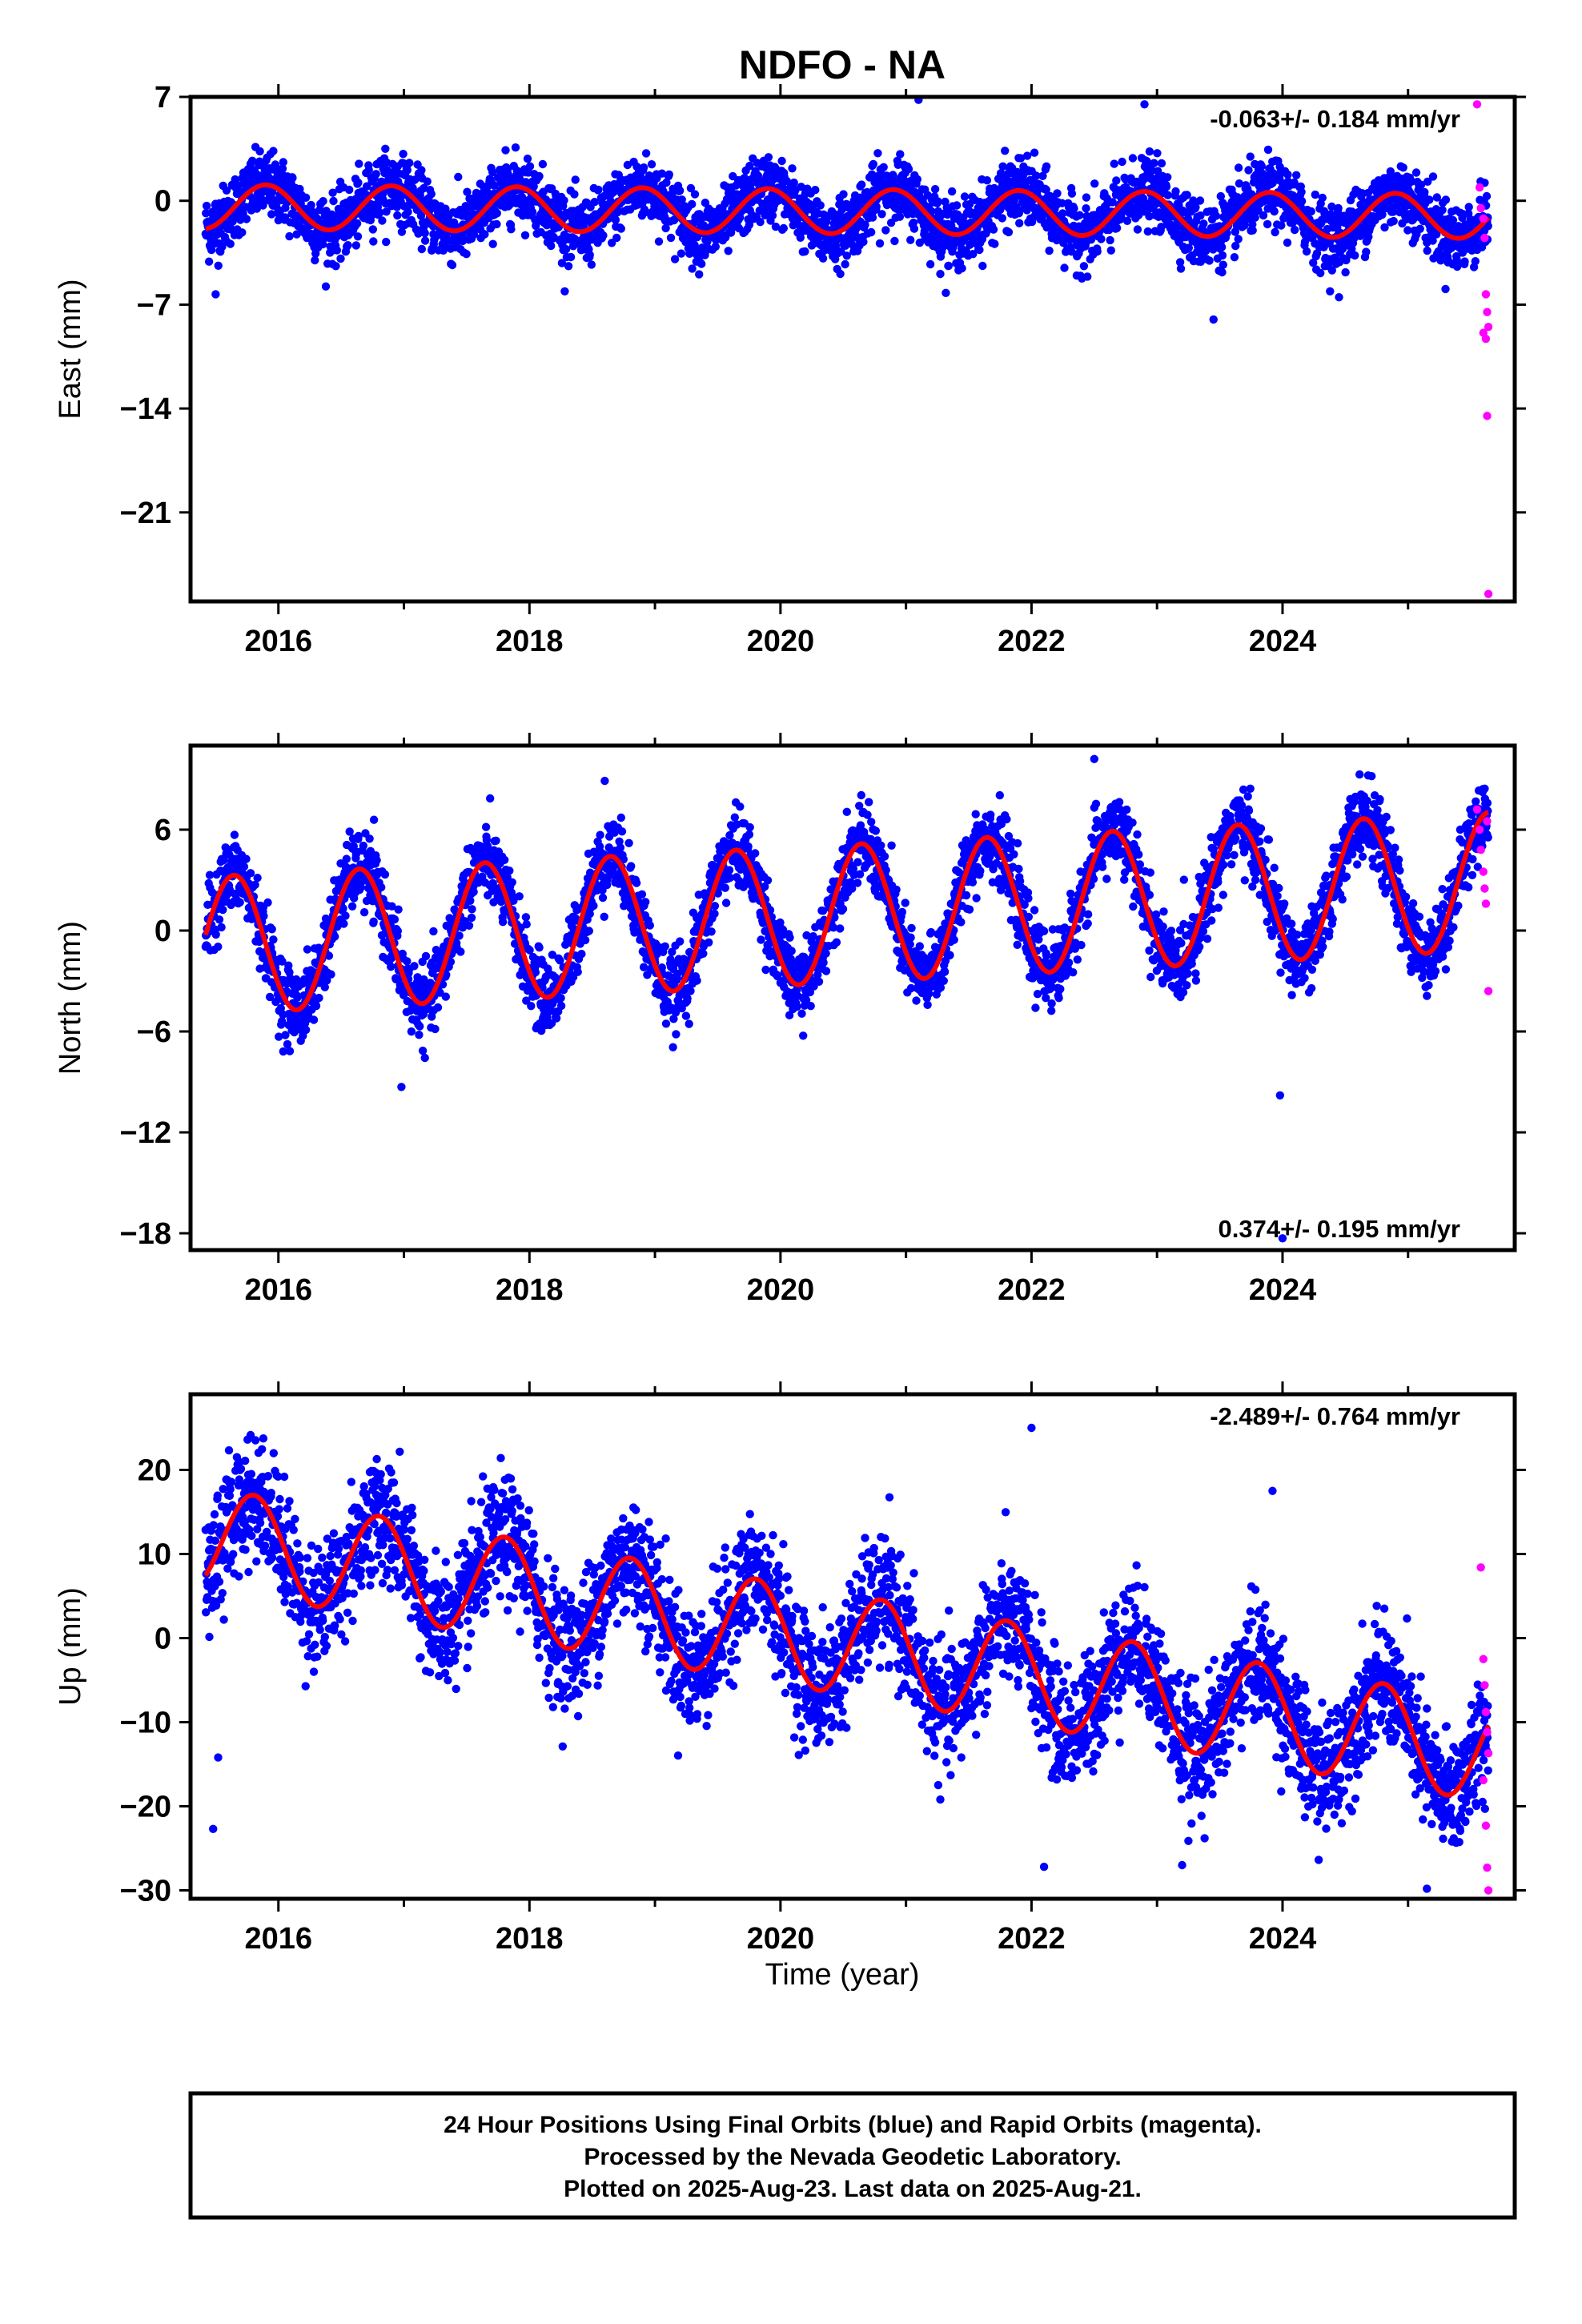 This screenshot has height=2324, width=1582. Describe the element at coordinates (70, 349) in the screenshot. I see `y-axis-label-east: East (mm)` at that location.